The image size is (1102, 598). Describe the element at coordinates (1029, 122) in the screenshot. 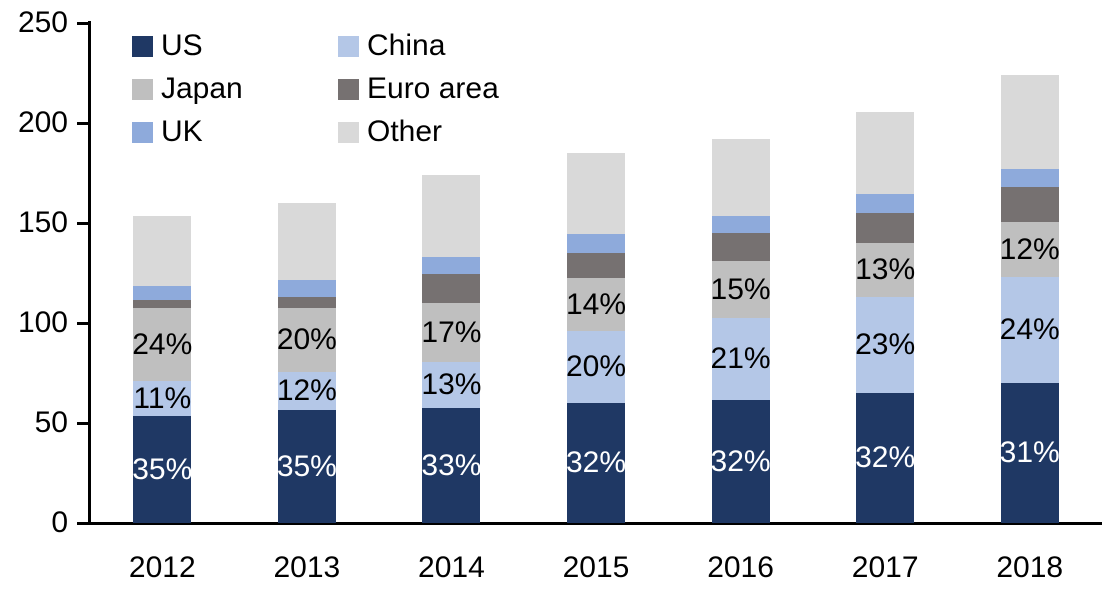

I see `bar-segment-other-2018` at that location.